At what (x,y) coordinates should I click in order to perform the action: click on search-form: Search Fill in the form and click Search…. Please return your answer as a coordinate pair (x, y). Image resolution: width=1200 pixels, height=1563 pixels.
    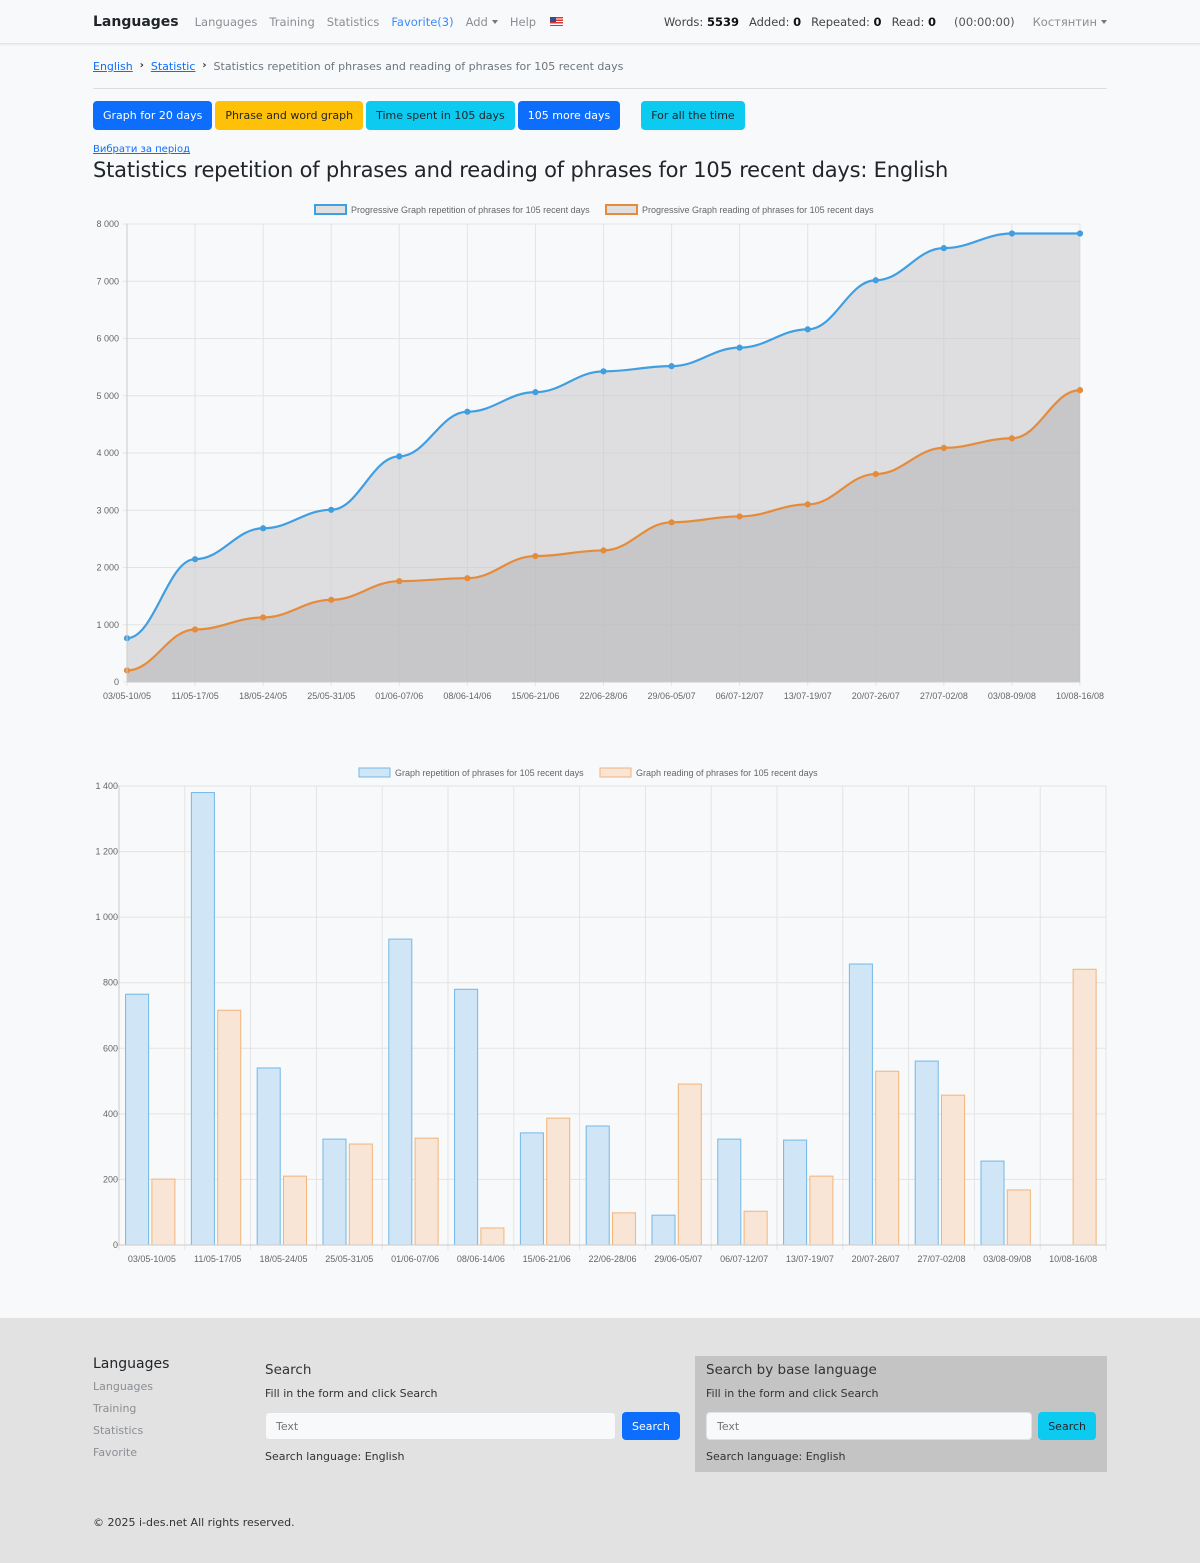
    Looking at the image, I should click on (472, 1412).